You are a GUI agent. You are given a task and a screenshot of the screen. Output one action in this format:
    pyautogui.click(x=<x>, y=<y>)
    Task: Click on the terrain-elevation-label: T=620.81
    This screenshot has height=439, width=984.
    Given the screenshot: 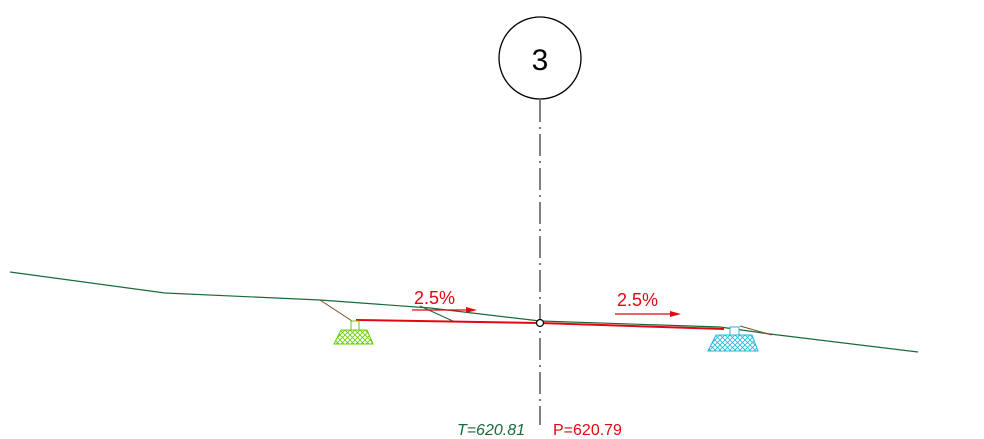 What is the action you would take?
    pyautogui.click(x=491, y=430)
    